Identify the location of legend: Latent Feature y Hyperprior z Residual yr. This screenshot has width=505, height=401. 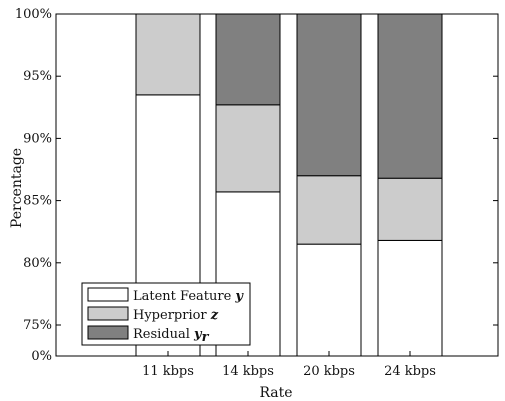
(166, 314).